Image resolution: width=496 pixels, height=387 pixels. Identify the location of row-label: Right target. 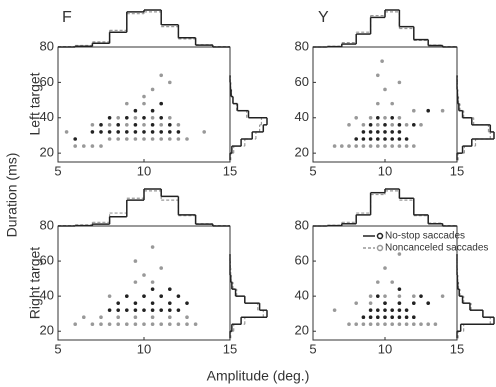
(35, 283).